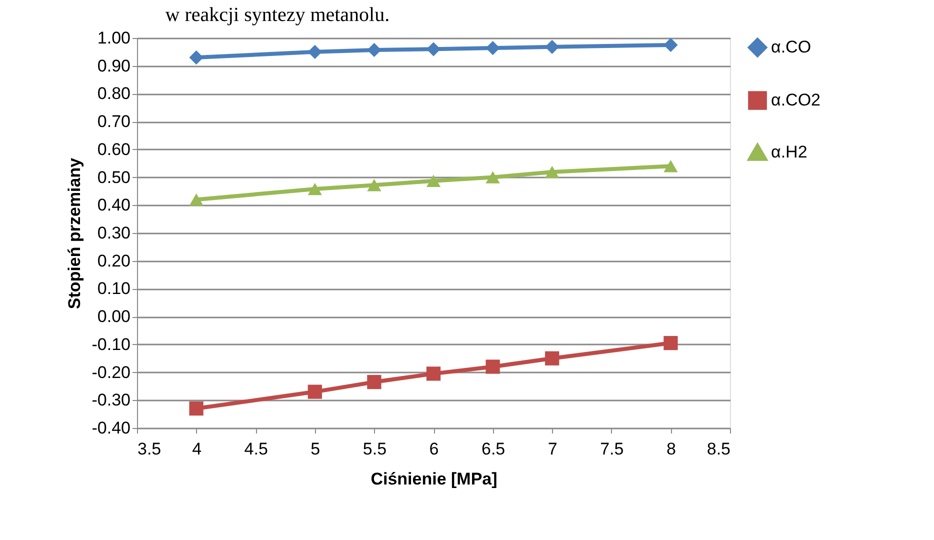  Describe the element at coordinates (315, 449) in the screenshot. I see `x-tick-label: 5` at that location.